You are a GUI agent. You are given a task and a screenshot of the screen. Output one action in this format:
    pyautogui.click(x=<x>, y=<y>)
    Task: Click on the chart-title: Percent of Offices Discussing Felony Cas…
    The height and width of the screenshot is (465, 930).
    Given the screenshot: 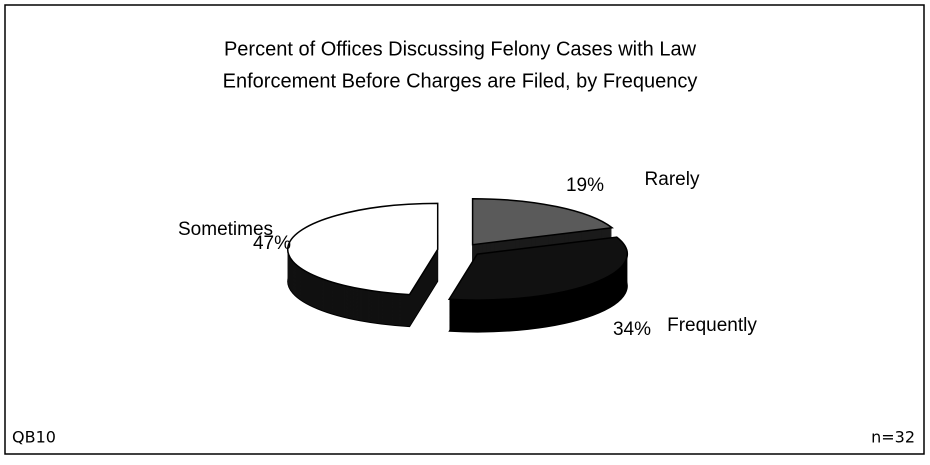 What is the action you would take?
    pyautogui.click(x=460, y=49)
    